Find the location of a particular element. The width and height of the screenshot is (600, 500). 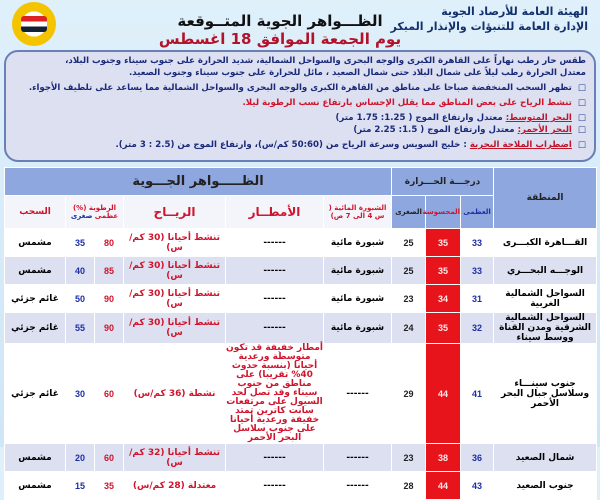

header-min: الصغرى is located at coordinates (409, 212).